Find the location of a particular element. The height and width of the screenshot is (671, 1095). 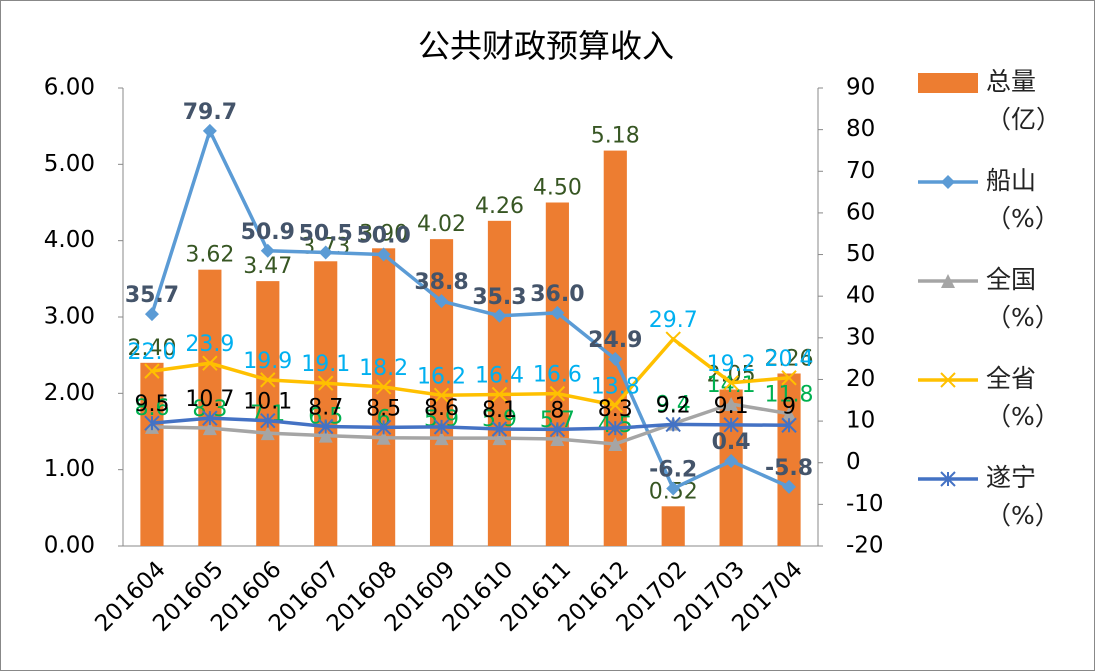

line-label: 8.7 is located at coordinates (325, 408).